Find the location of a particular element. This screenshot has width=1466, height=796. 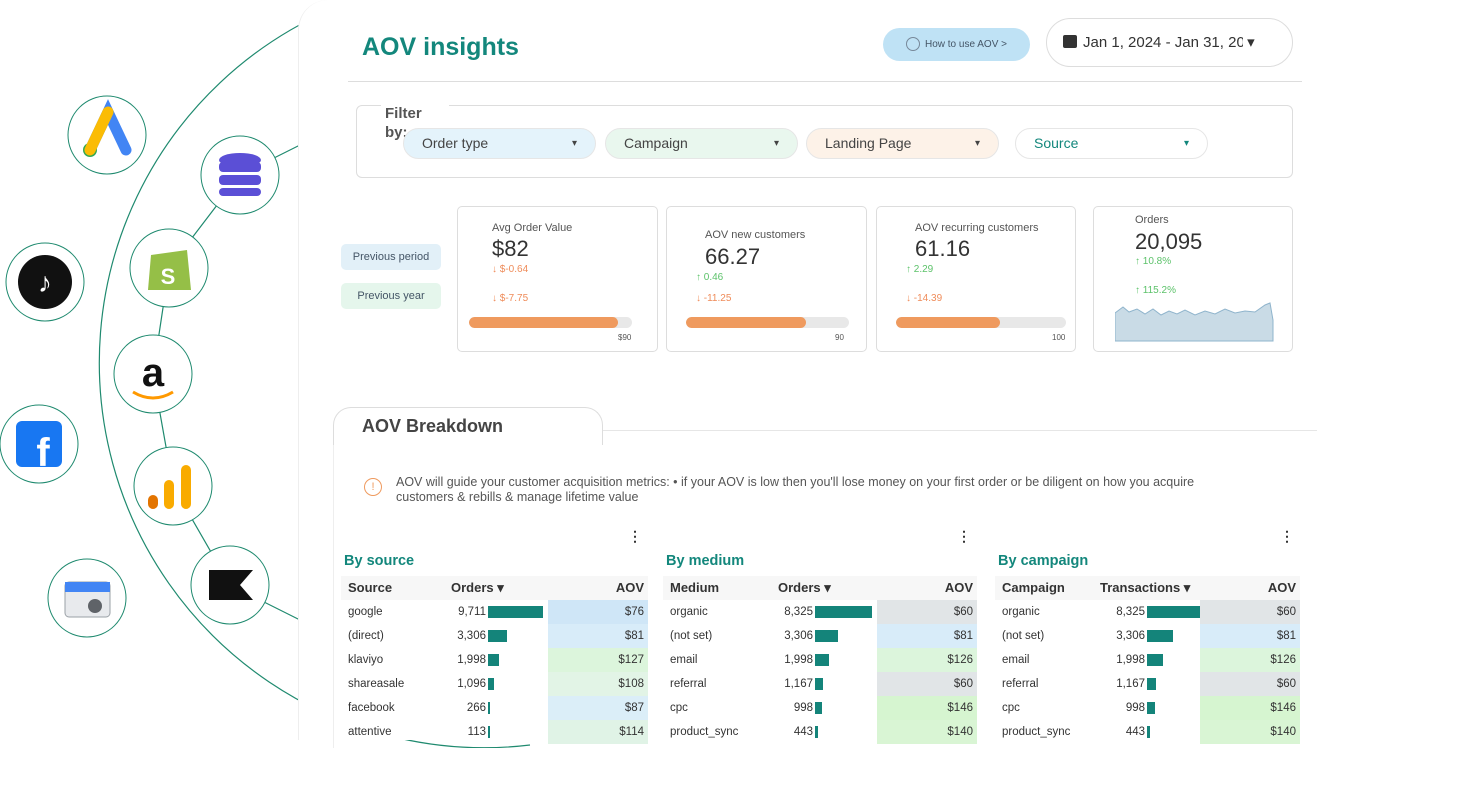

column-header: Transactions ▾ is located at coordinates (1145, 587).